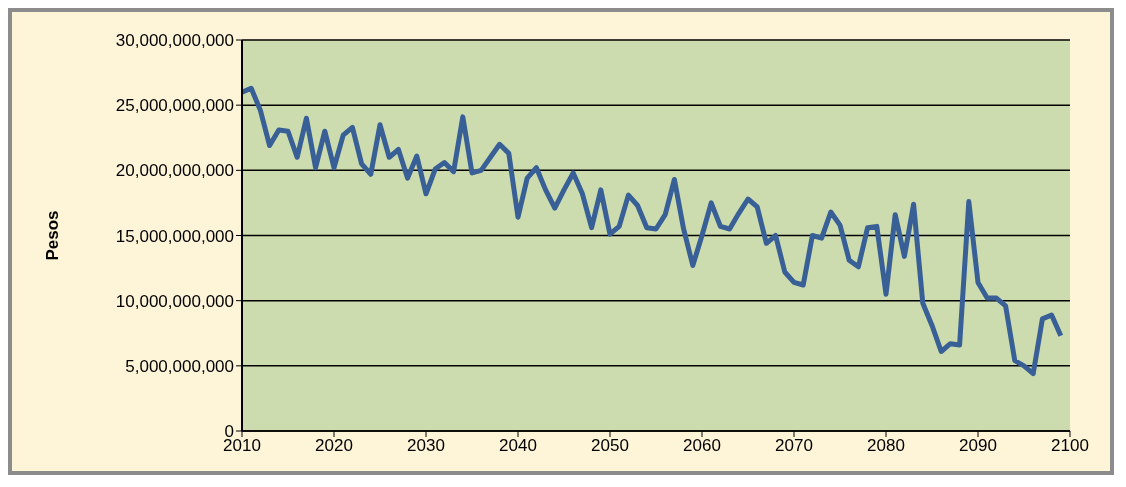 This screenshot has height=487, width=1126. Describe the element at coordinates (174, 41) in the screenshot. I see `y-tick-label: 30,000,000,000` at that location.